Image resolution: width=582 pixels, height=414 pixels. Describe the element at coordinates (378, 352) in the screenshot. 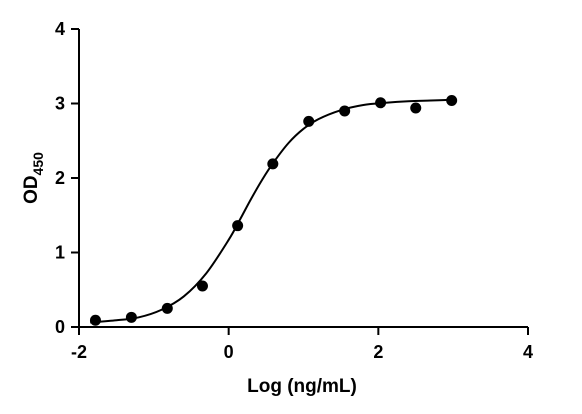

I see `x-tick-label: 2` at that location.